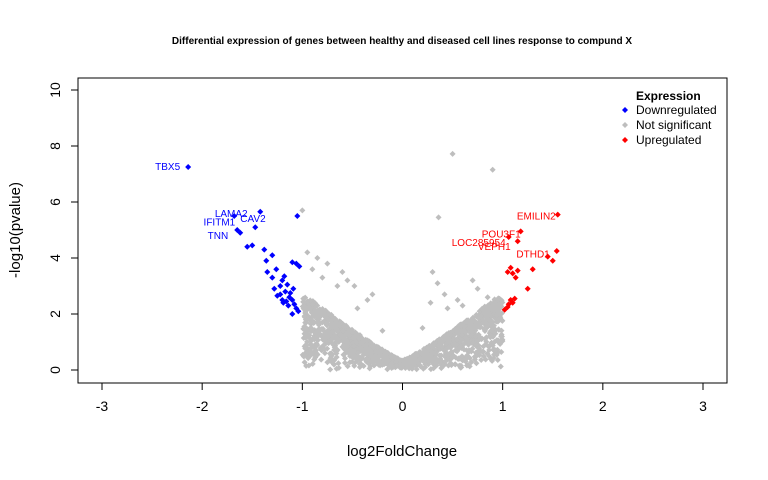 This screenshot has width=768, height=480. I want to click on gene-label: CAV2, so click(253, 219).